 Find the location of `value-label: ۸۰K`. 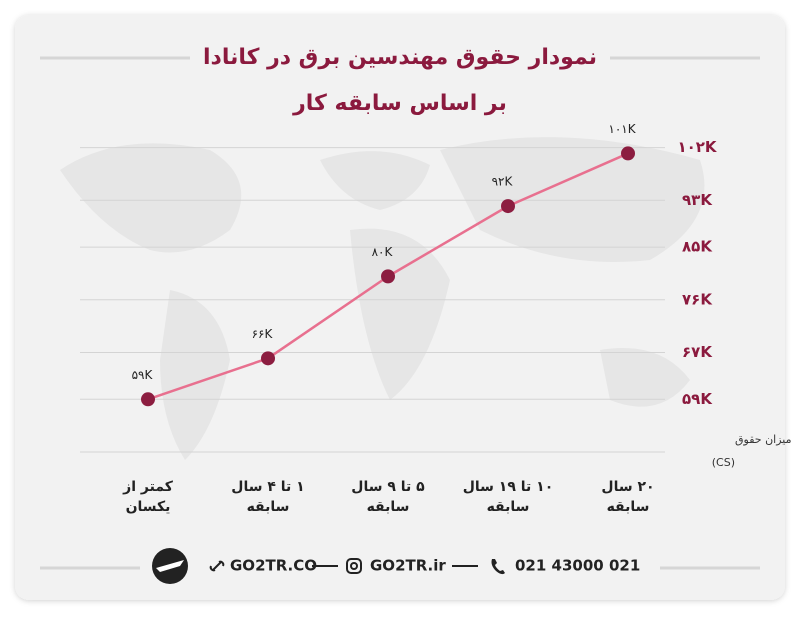

value-label: ۸۰K is located at coordinates (383, 252).